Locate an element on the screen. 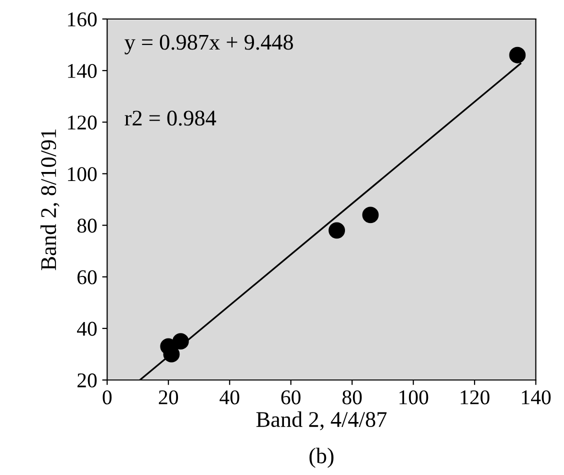  x-tick-label: 40 is located at coordinates (230, 397).